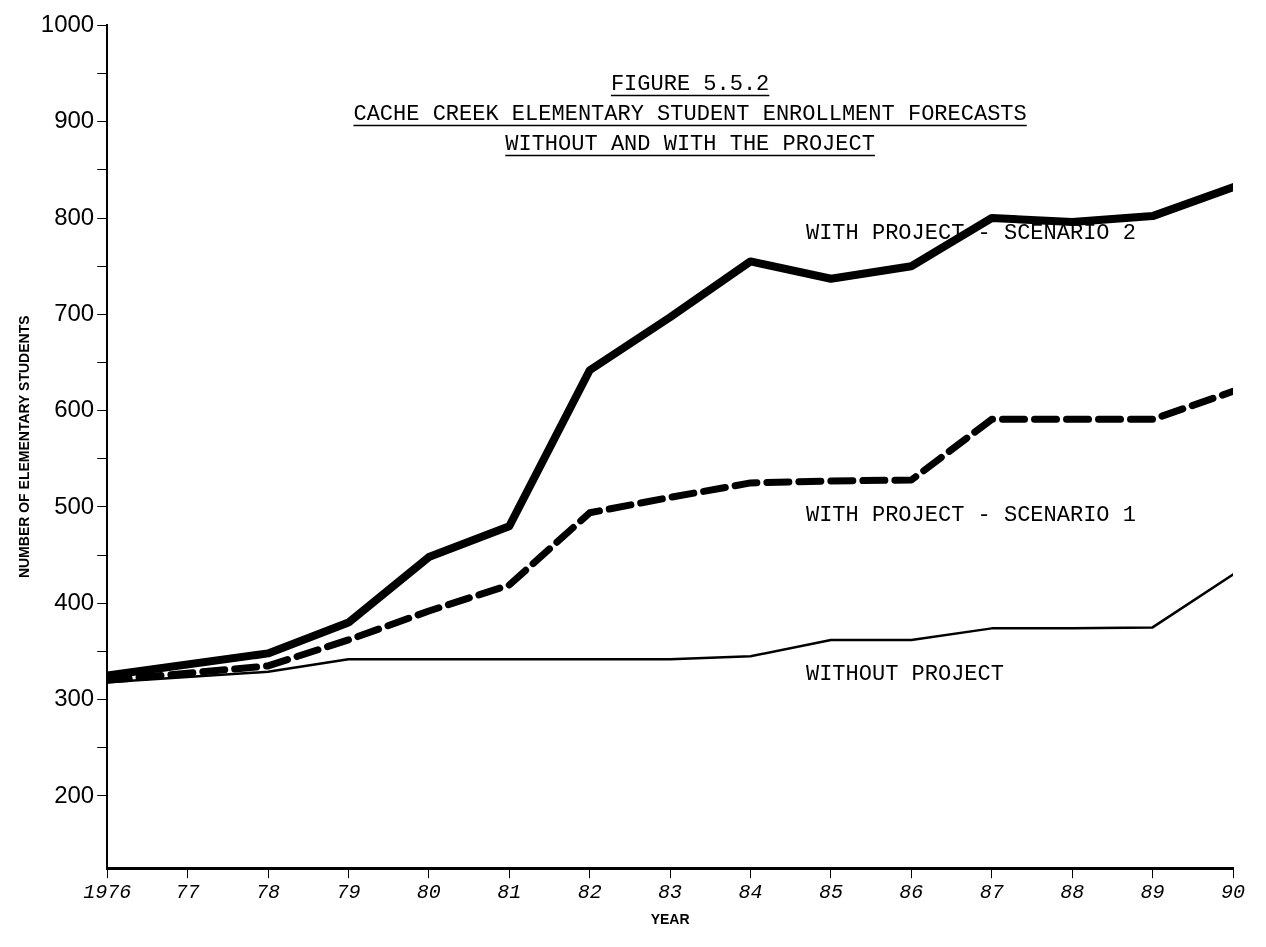  I want to click on y-tick-label: 700, so click(74, 312).